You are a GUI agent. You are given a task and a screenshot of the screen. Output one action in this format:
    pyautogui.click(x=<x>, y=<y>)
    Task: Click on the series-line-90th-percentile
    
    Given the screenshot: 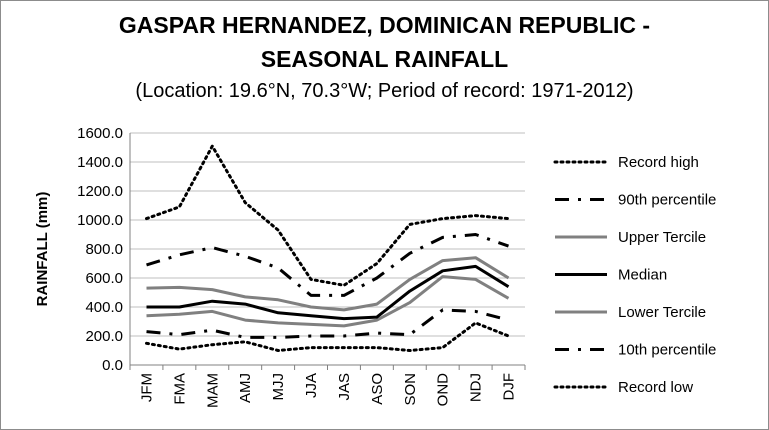 What is the action you would take?
    pyautogui.click(x=327, y=265)
    